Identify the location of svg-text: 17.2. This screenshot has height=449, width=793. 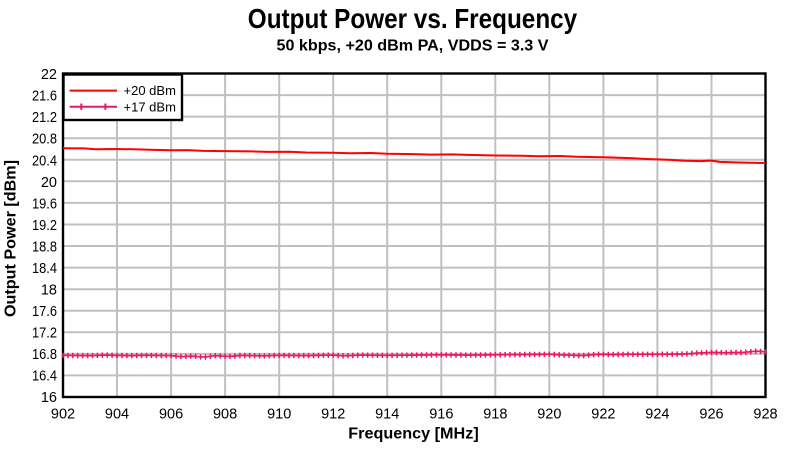
(44, 333).